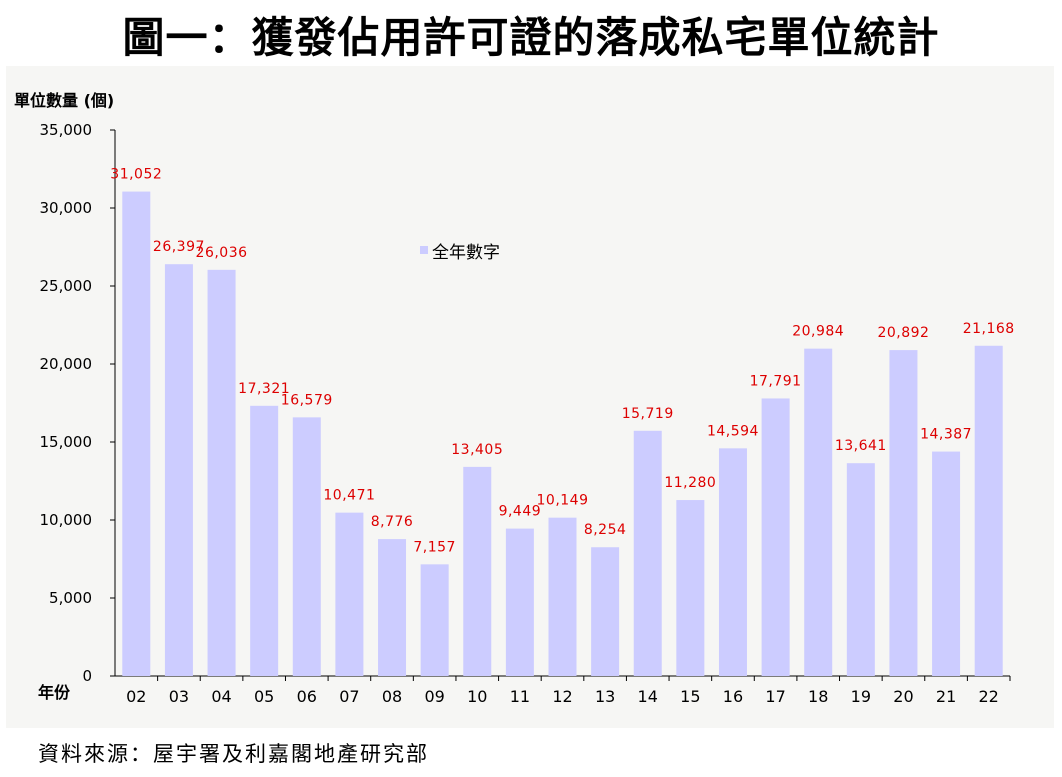 Image resolution: width=1062 pixels, height=777 pixels. I want to click on data-label: 20,984, so click(818, 332).